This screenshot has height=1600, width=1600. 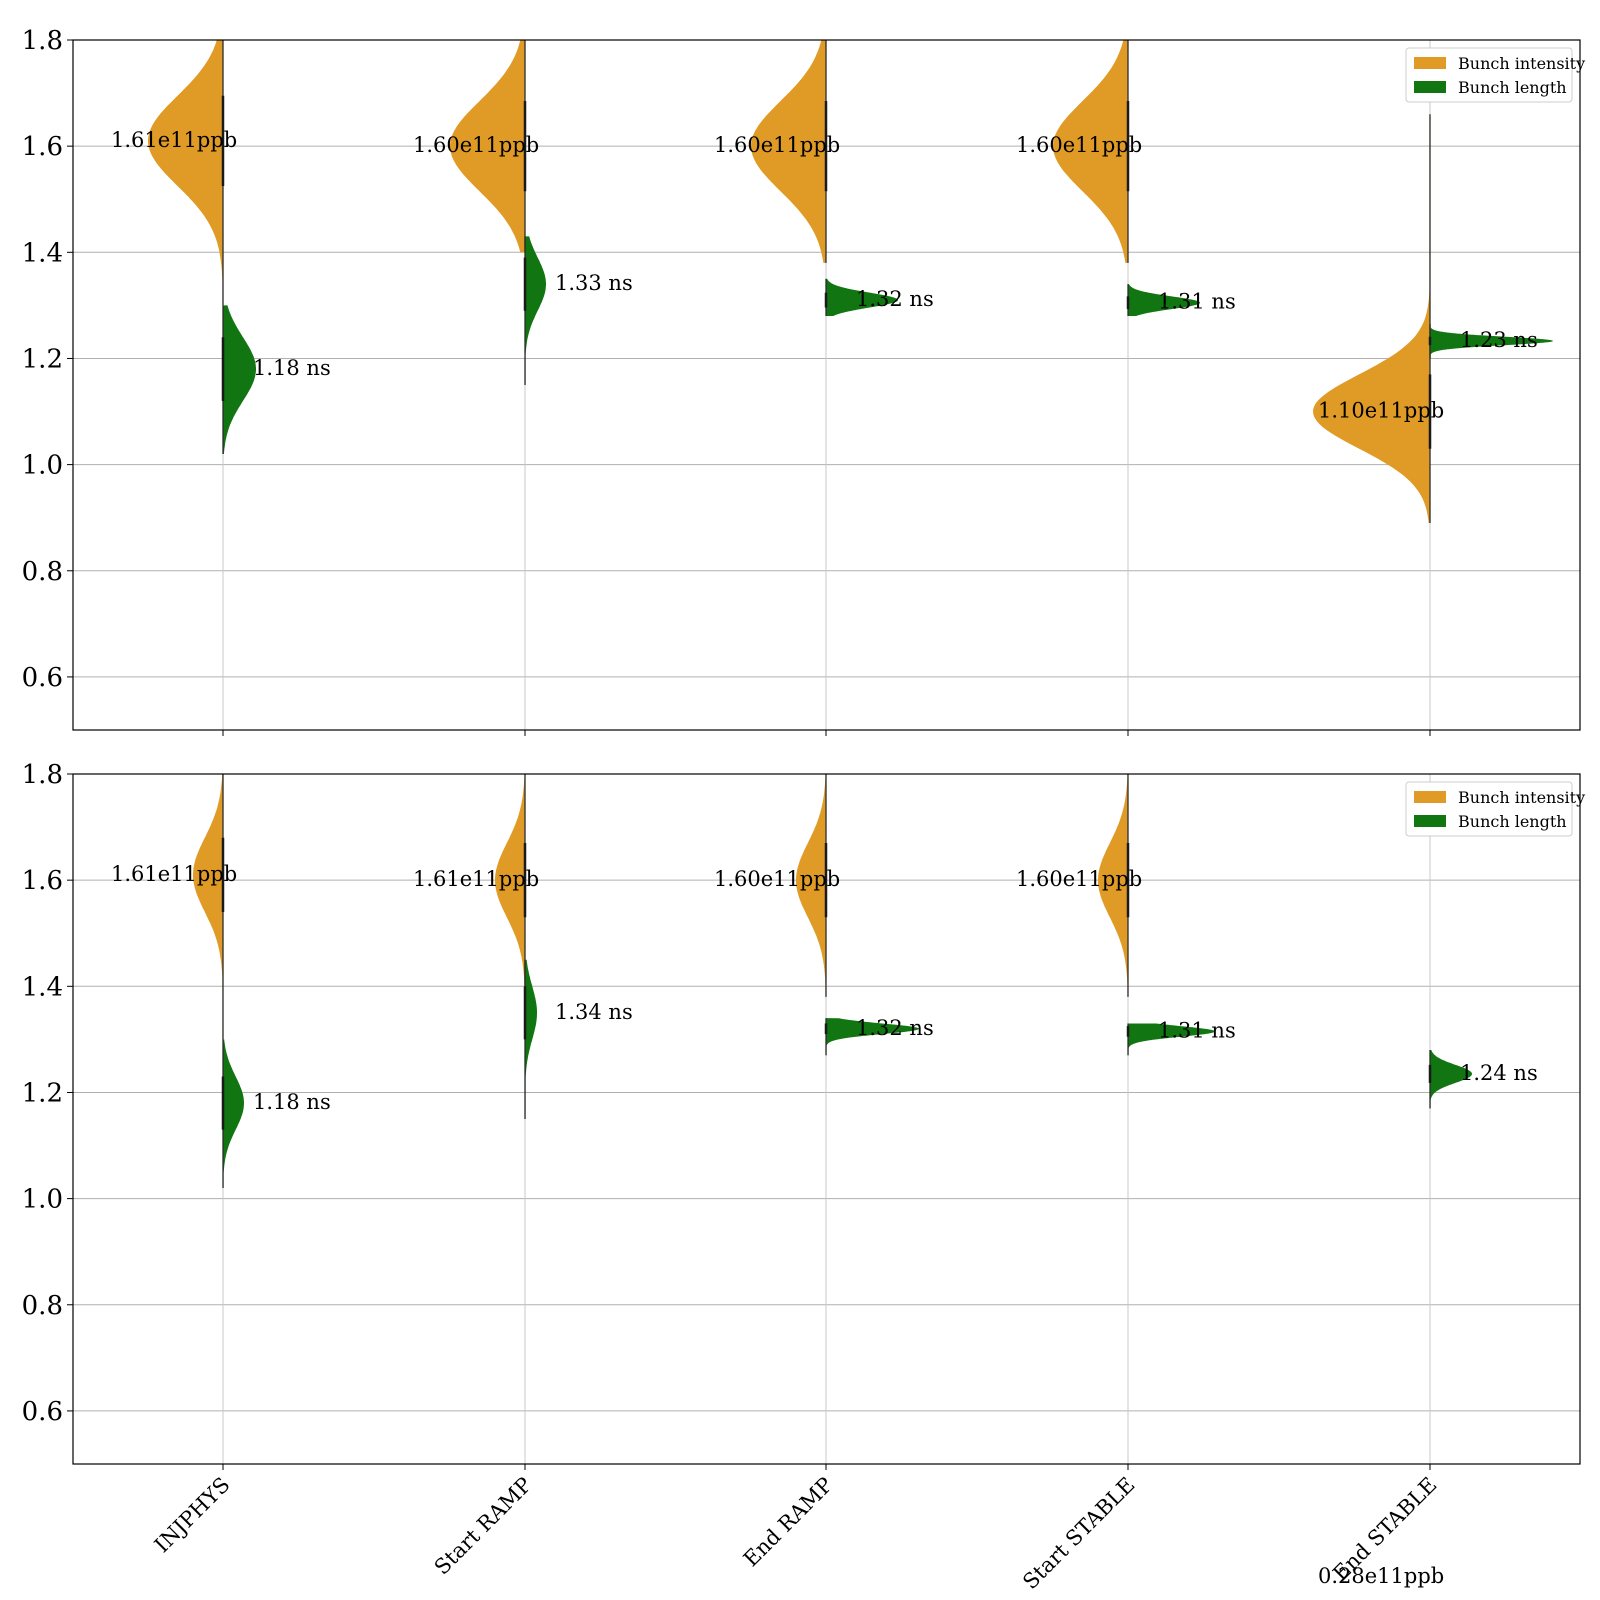 I want to click on x-category-label: Start RAMP, so click(x=483, y=1526).